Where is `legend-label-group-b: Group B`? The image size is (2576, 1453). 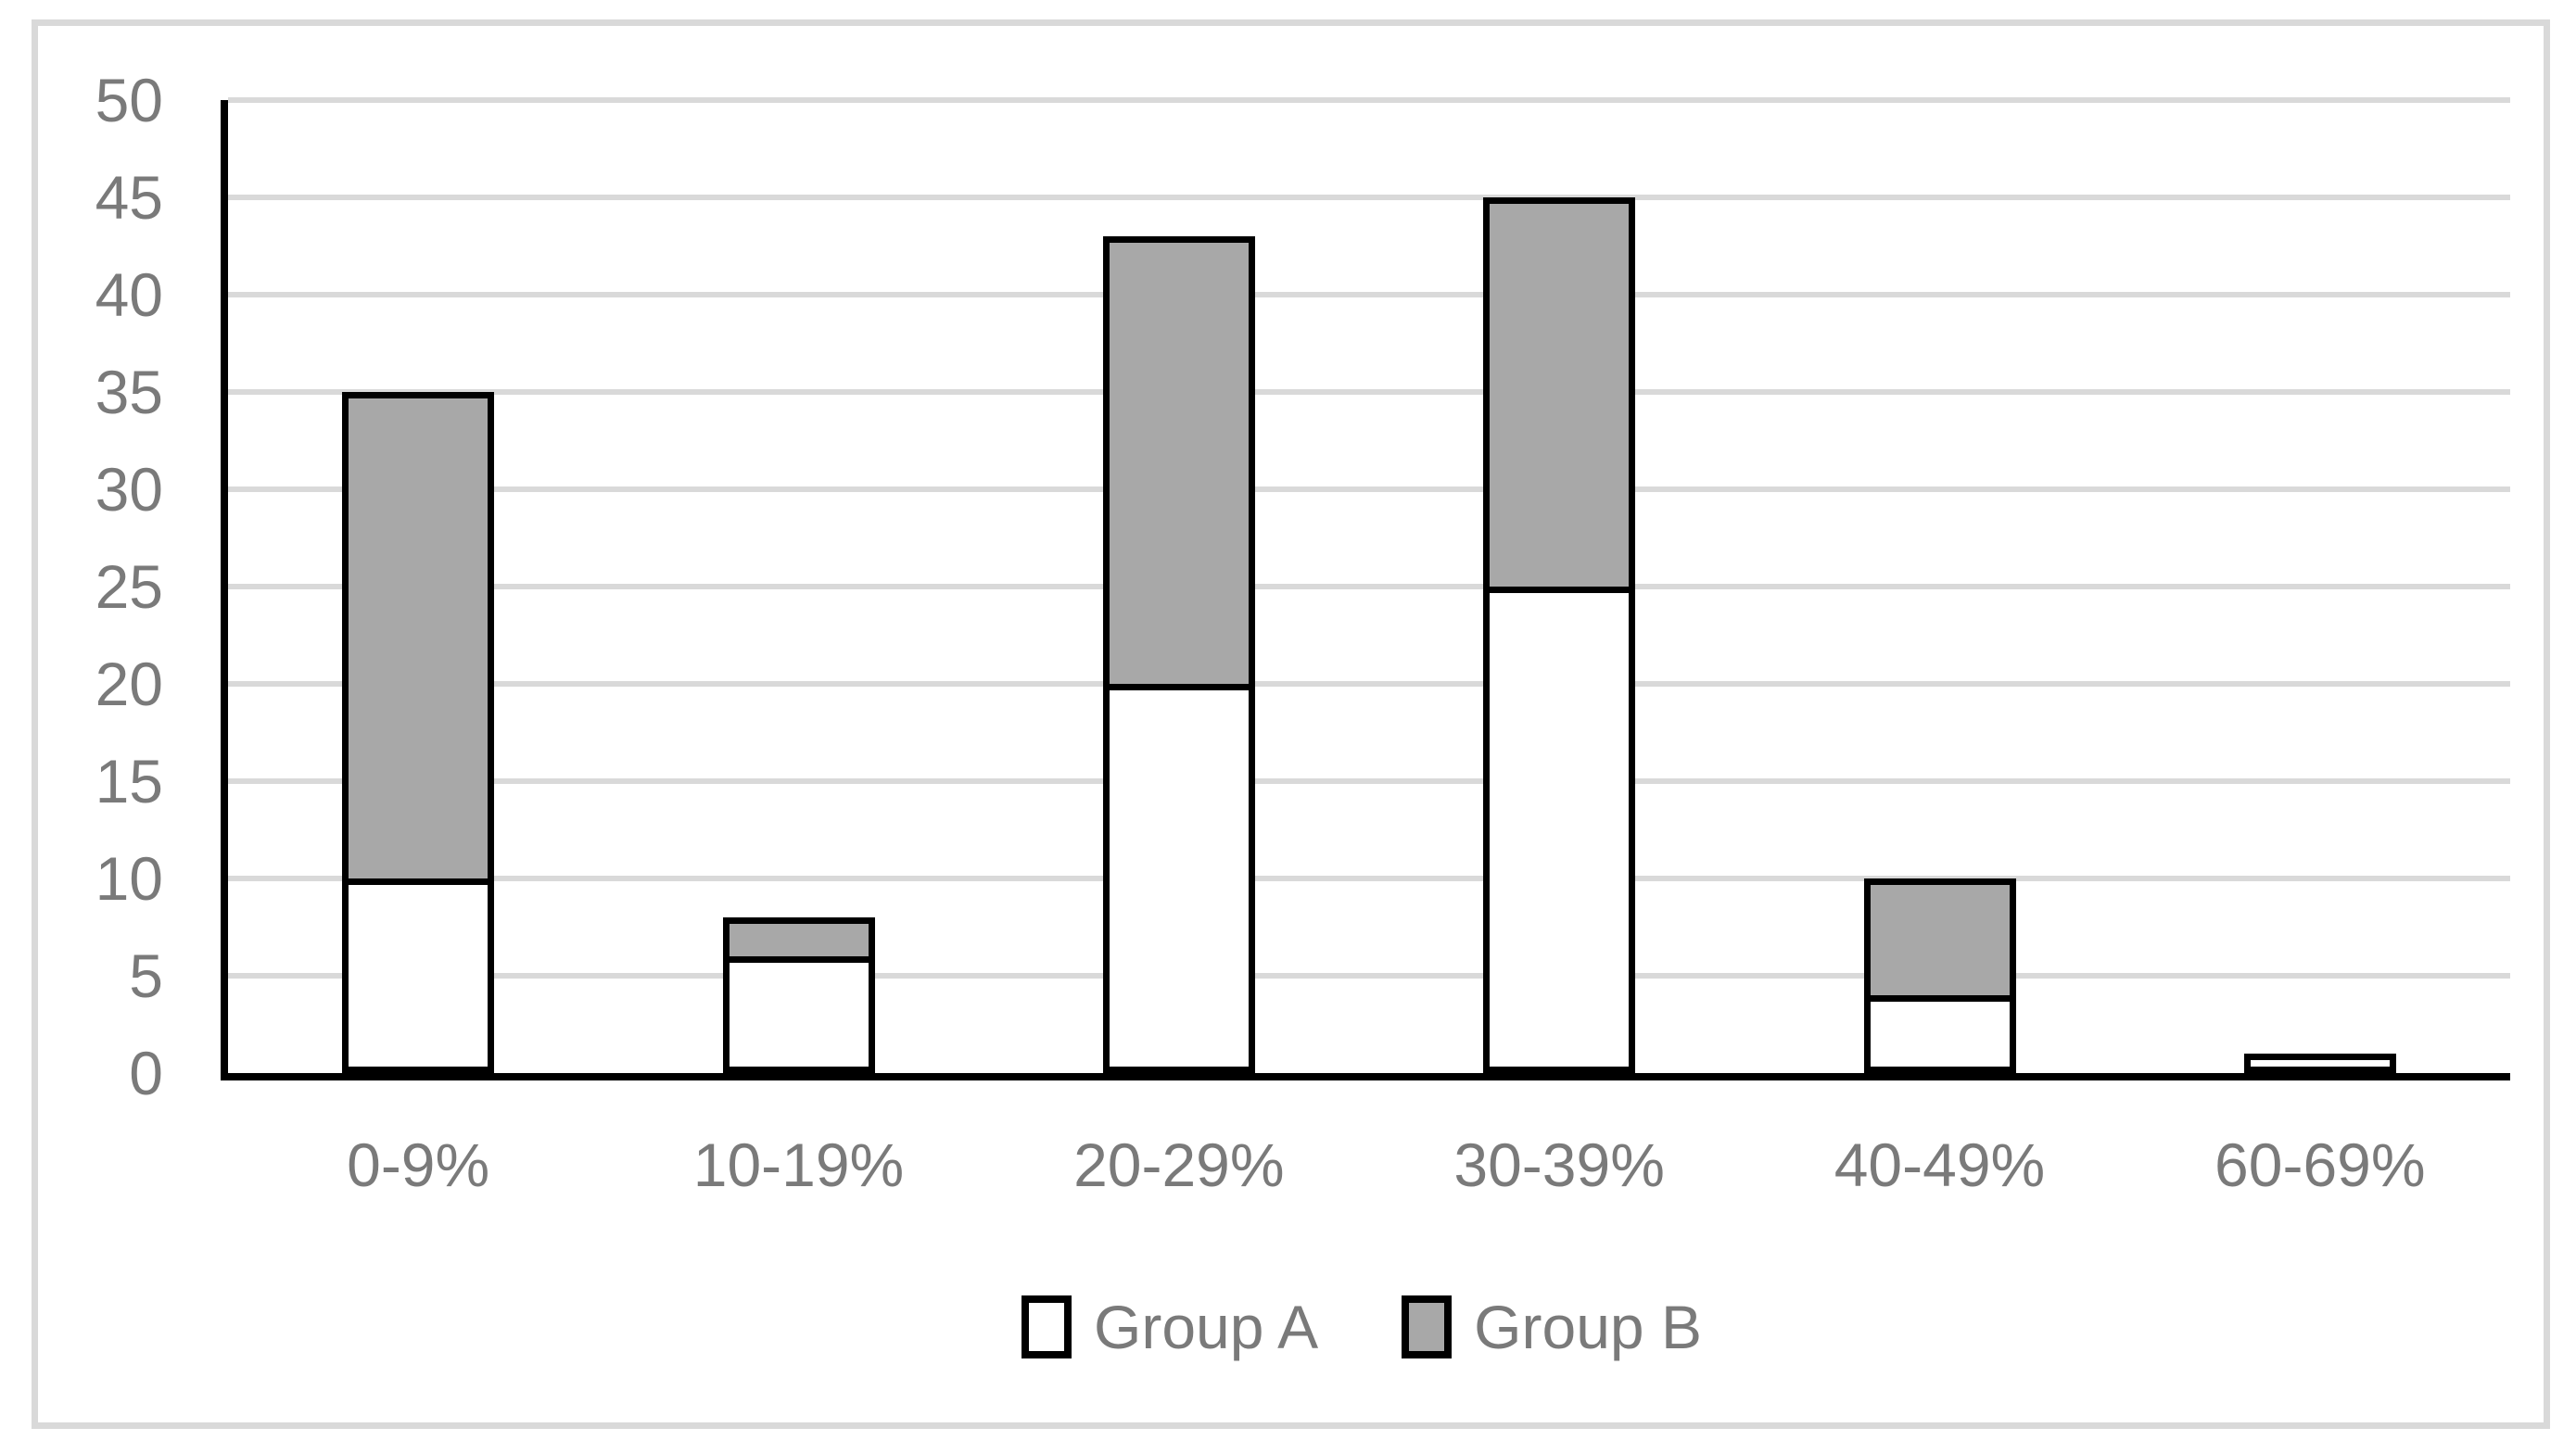
legend-label-group-b: Group B is located at coordinates (1588, 1327).